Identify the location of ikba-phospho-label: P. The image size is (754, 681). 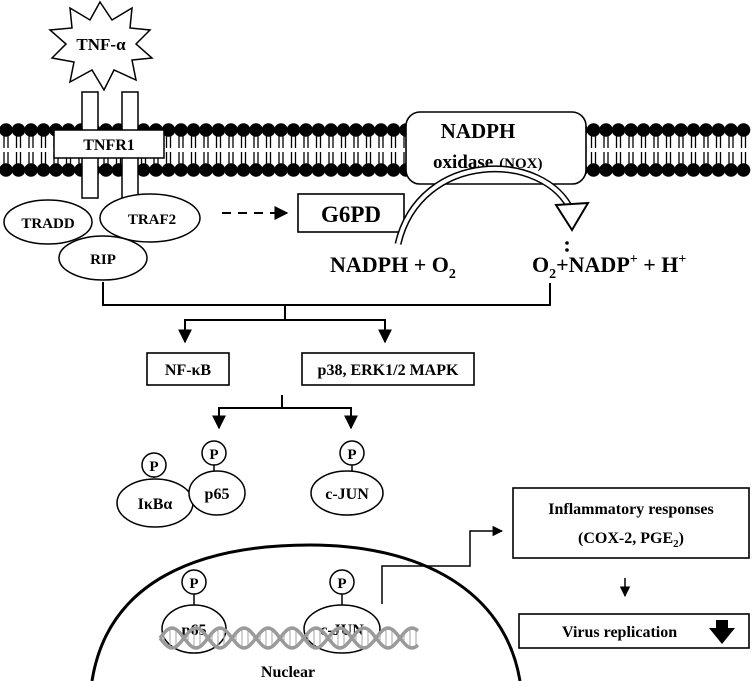
(153, 467).